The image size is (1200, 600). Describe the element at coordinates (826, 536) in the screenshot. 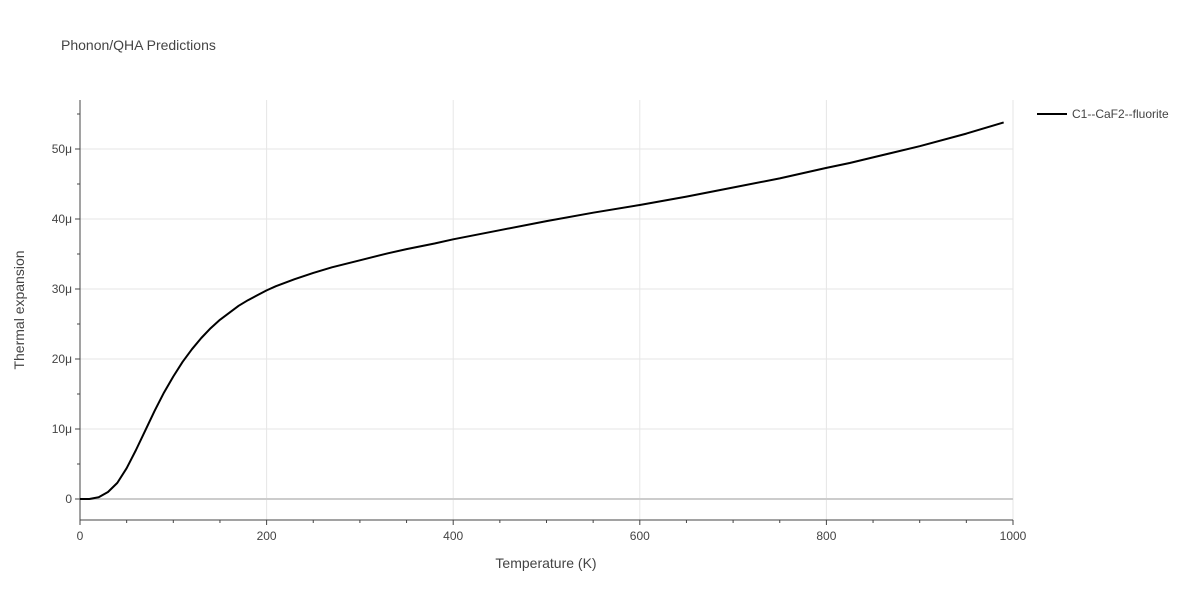

I see `x-tick-label: 800` at that location.